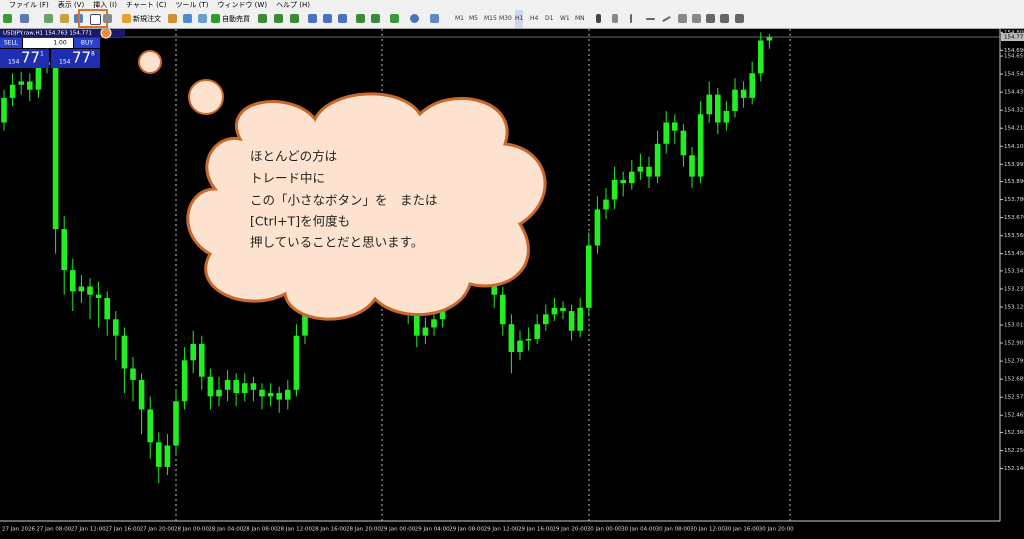 The height and width of the screenshot is (539, 1024). Describe the element at coordinates (242, 5) in the screenshot. I see `menu-item: ウィンドウ (W)` at that location.